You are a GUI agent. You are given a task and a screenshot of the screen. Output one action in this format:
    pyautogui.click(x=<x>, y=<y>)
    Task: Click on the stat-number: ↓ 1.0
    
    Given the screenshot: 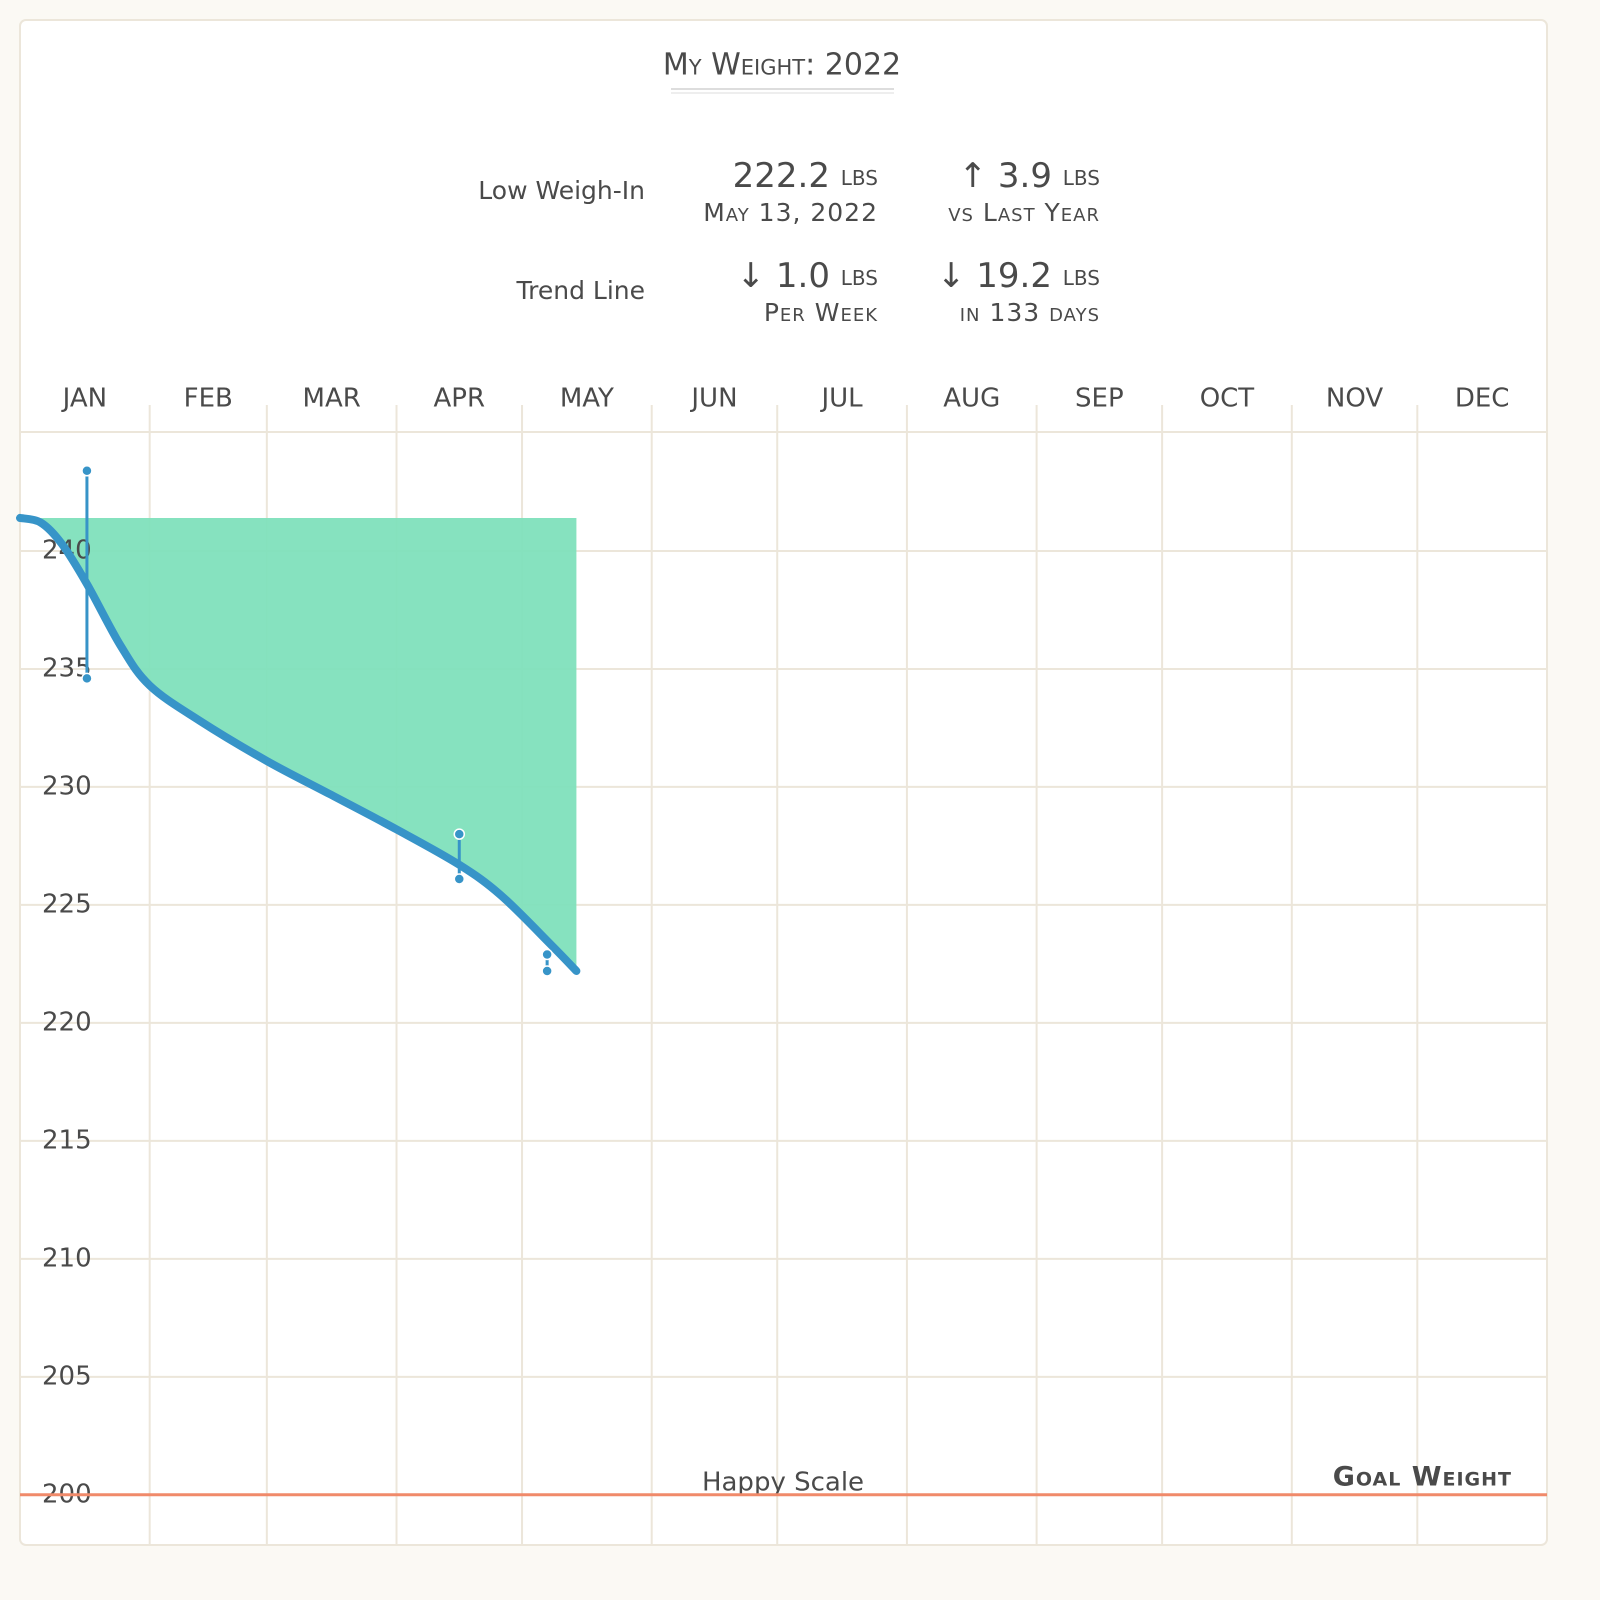 What is the action you would take?
    pyautogui.click(x=783, y=276)
    